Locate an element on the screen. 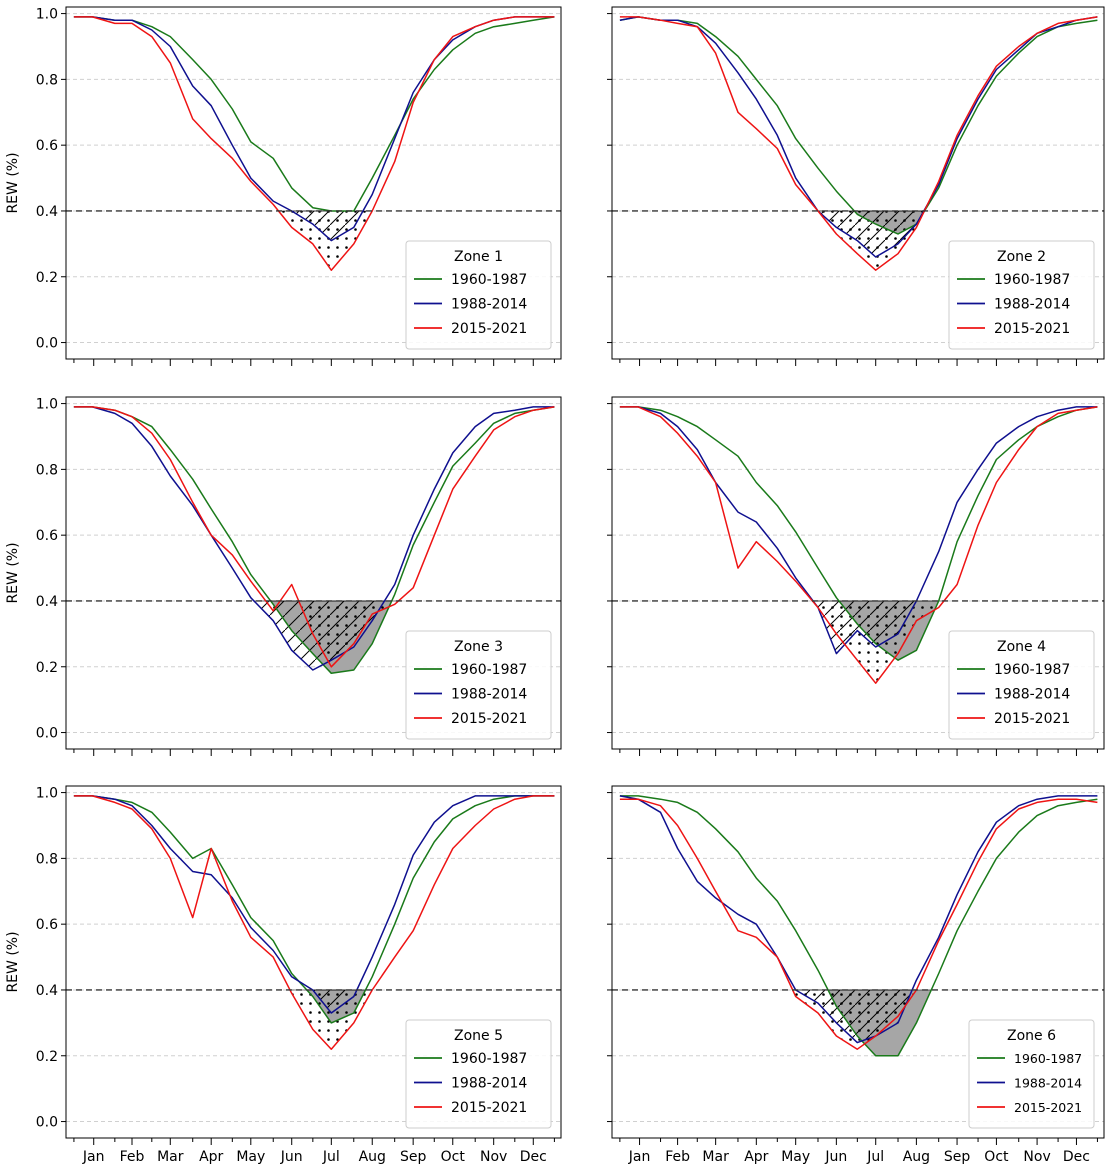 The image size is (1107, 1169). legend: Zone 1 1960-1987 1988-2014 2015-2021 is located at coordinates (478, 295).